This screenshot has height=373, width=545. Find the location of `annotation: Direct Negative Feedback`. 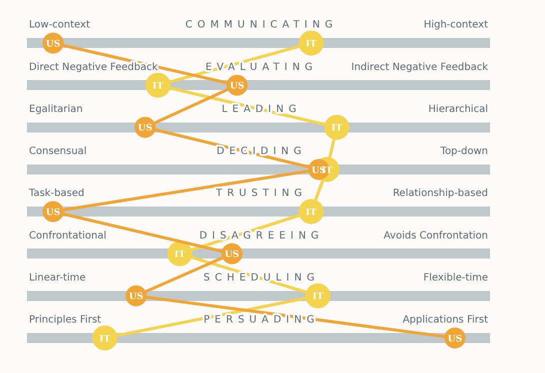

annotation: Direct Negative Feedback is located at coordinates (93, 67).